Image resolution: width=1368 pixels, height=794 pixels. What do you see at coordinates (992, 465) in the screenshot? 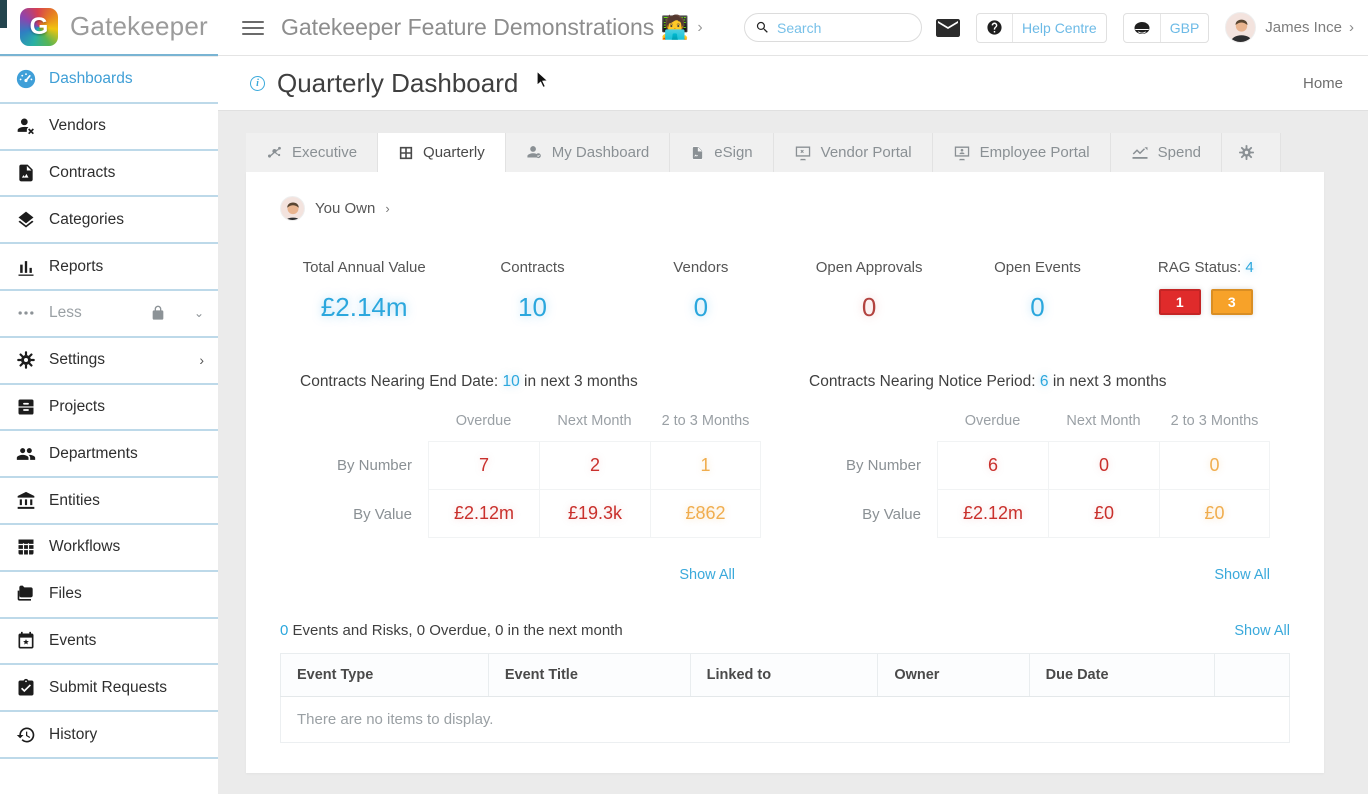
I see `mini-cell: 6` at bounding box center [992, 465].